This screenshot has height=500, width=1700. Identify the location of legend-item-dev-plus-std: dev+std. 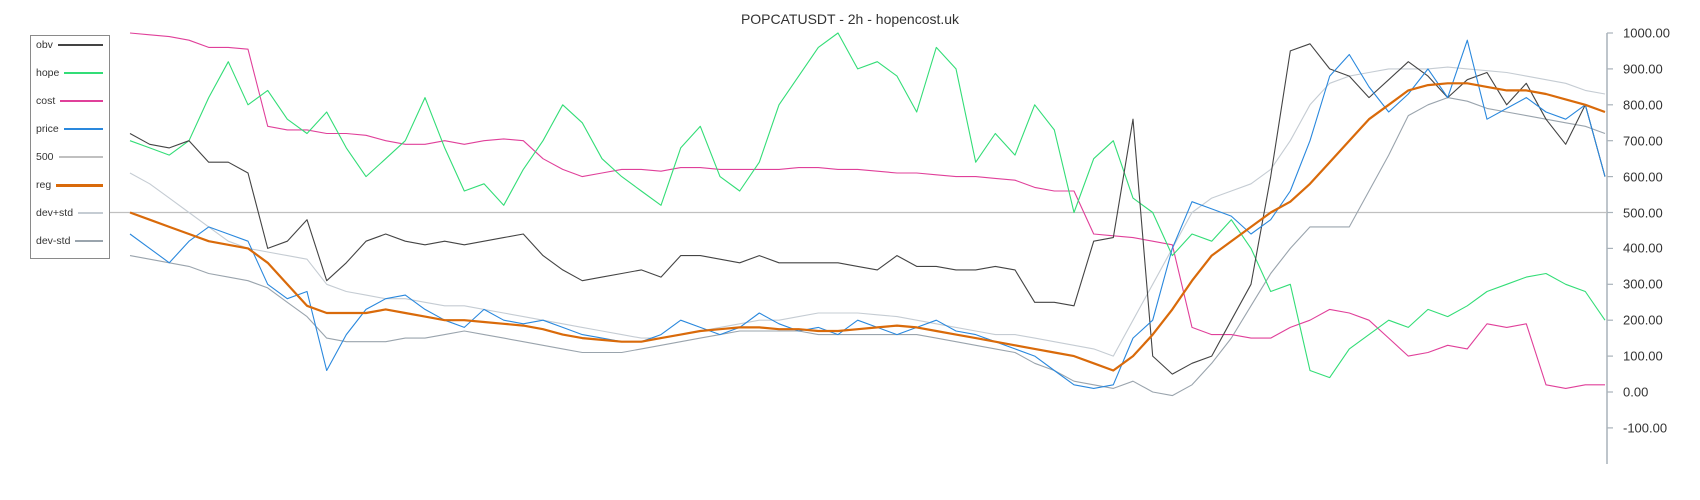
(69, 213).